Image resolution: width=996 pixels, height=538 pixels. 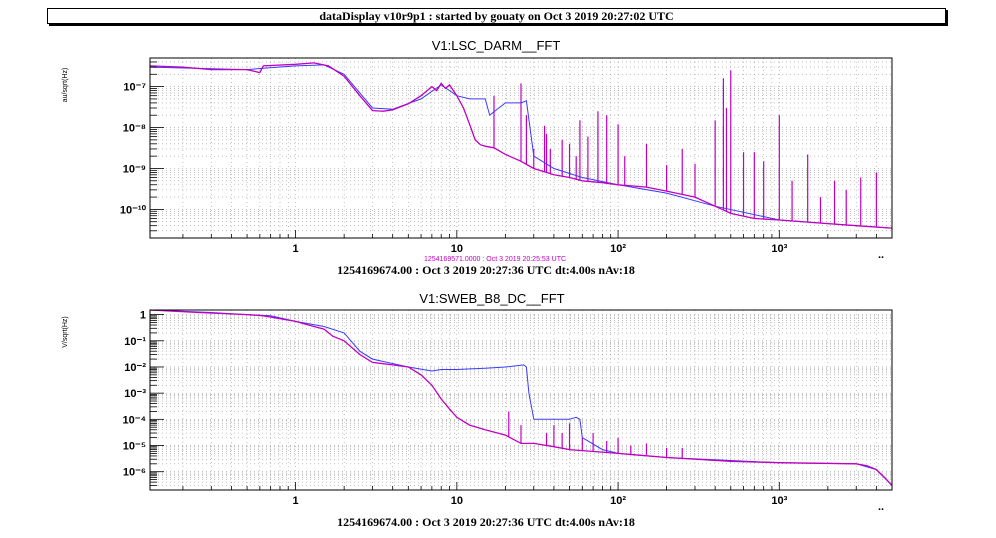 What do you see at coordinates (595, 435) in the screenshot?
I see `plot-2-spectral-lines` at bounding box center [595, 435].